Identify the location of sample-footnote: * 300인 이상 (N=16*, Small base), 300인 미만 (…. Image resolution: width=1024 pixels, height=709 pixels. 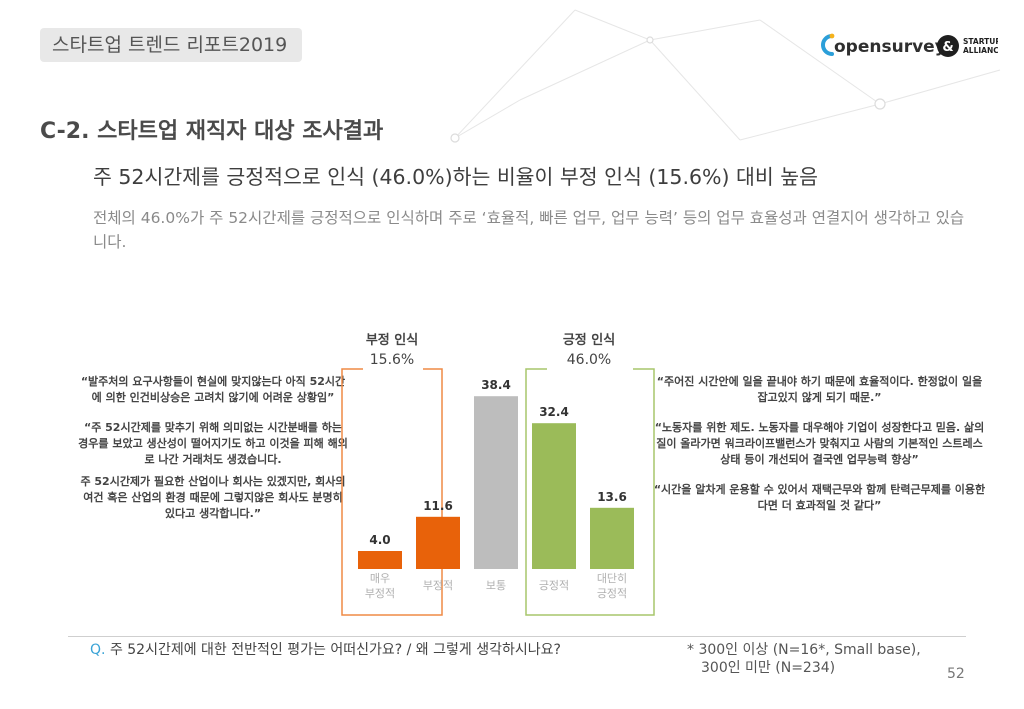
(804, 659).